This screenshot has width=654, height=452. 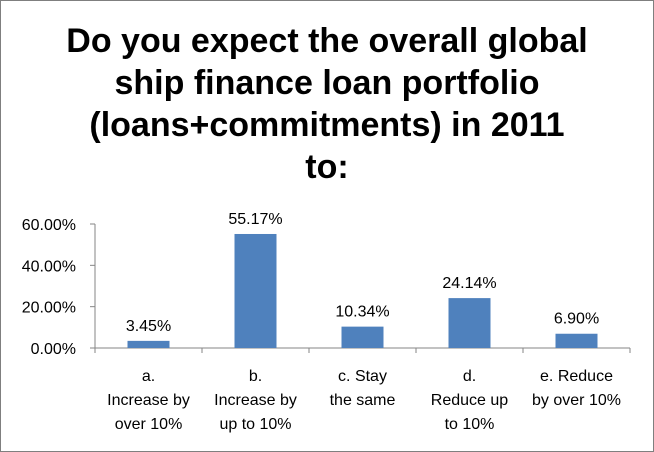 What do you see at coordinates (576, 376) in the screenshot?
I see `x-category-label-5: e. Reduce` at bounding box center [576, 376].